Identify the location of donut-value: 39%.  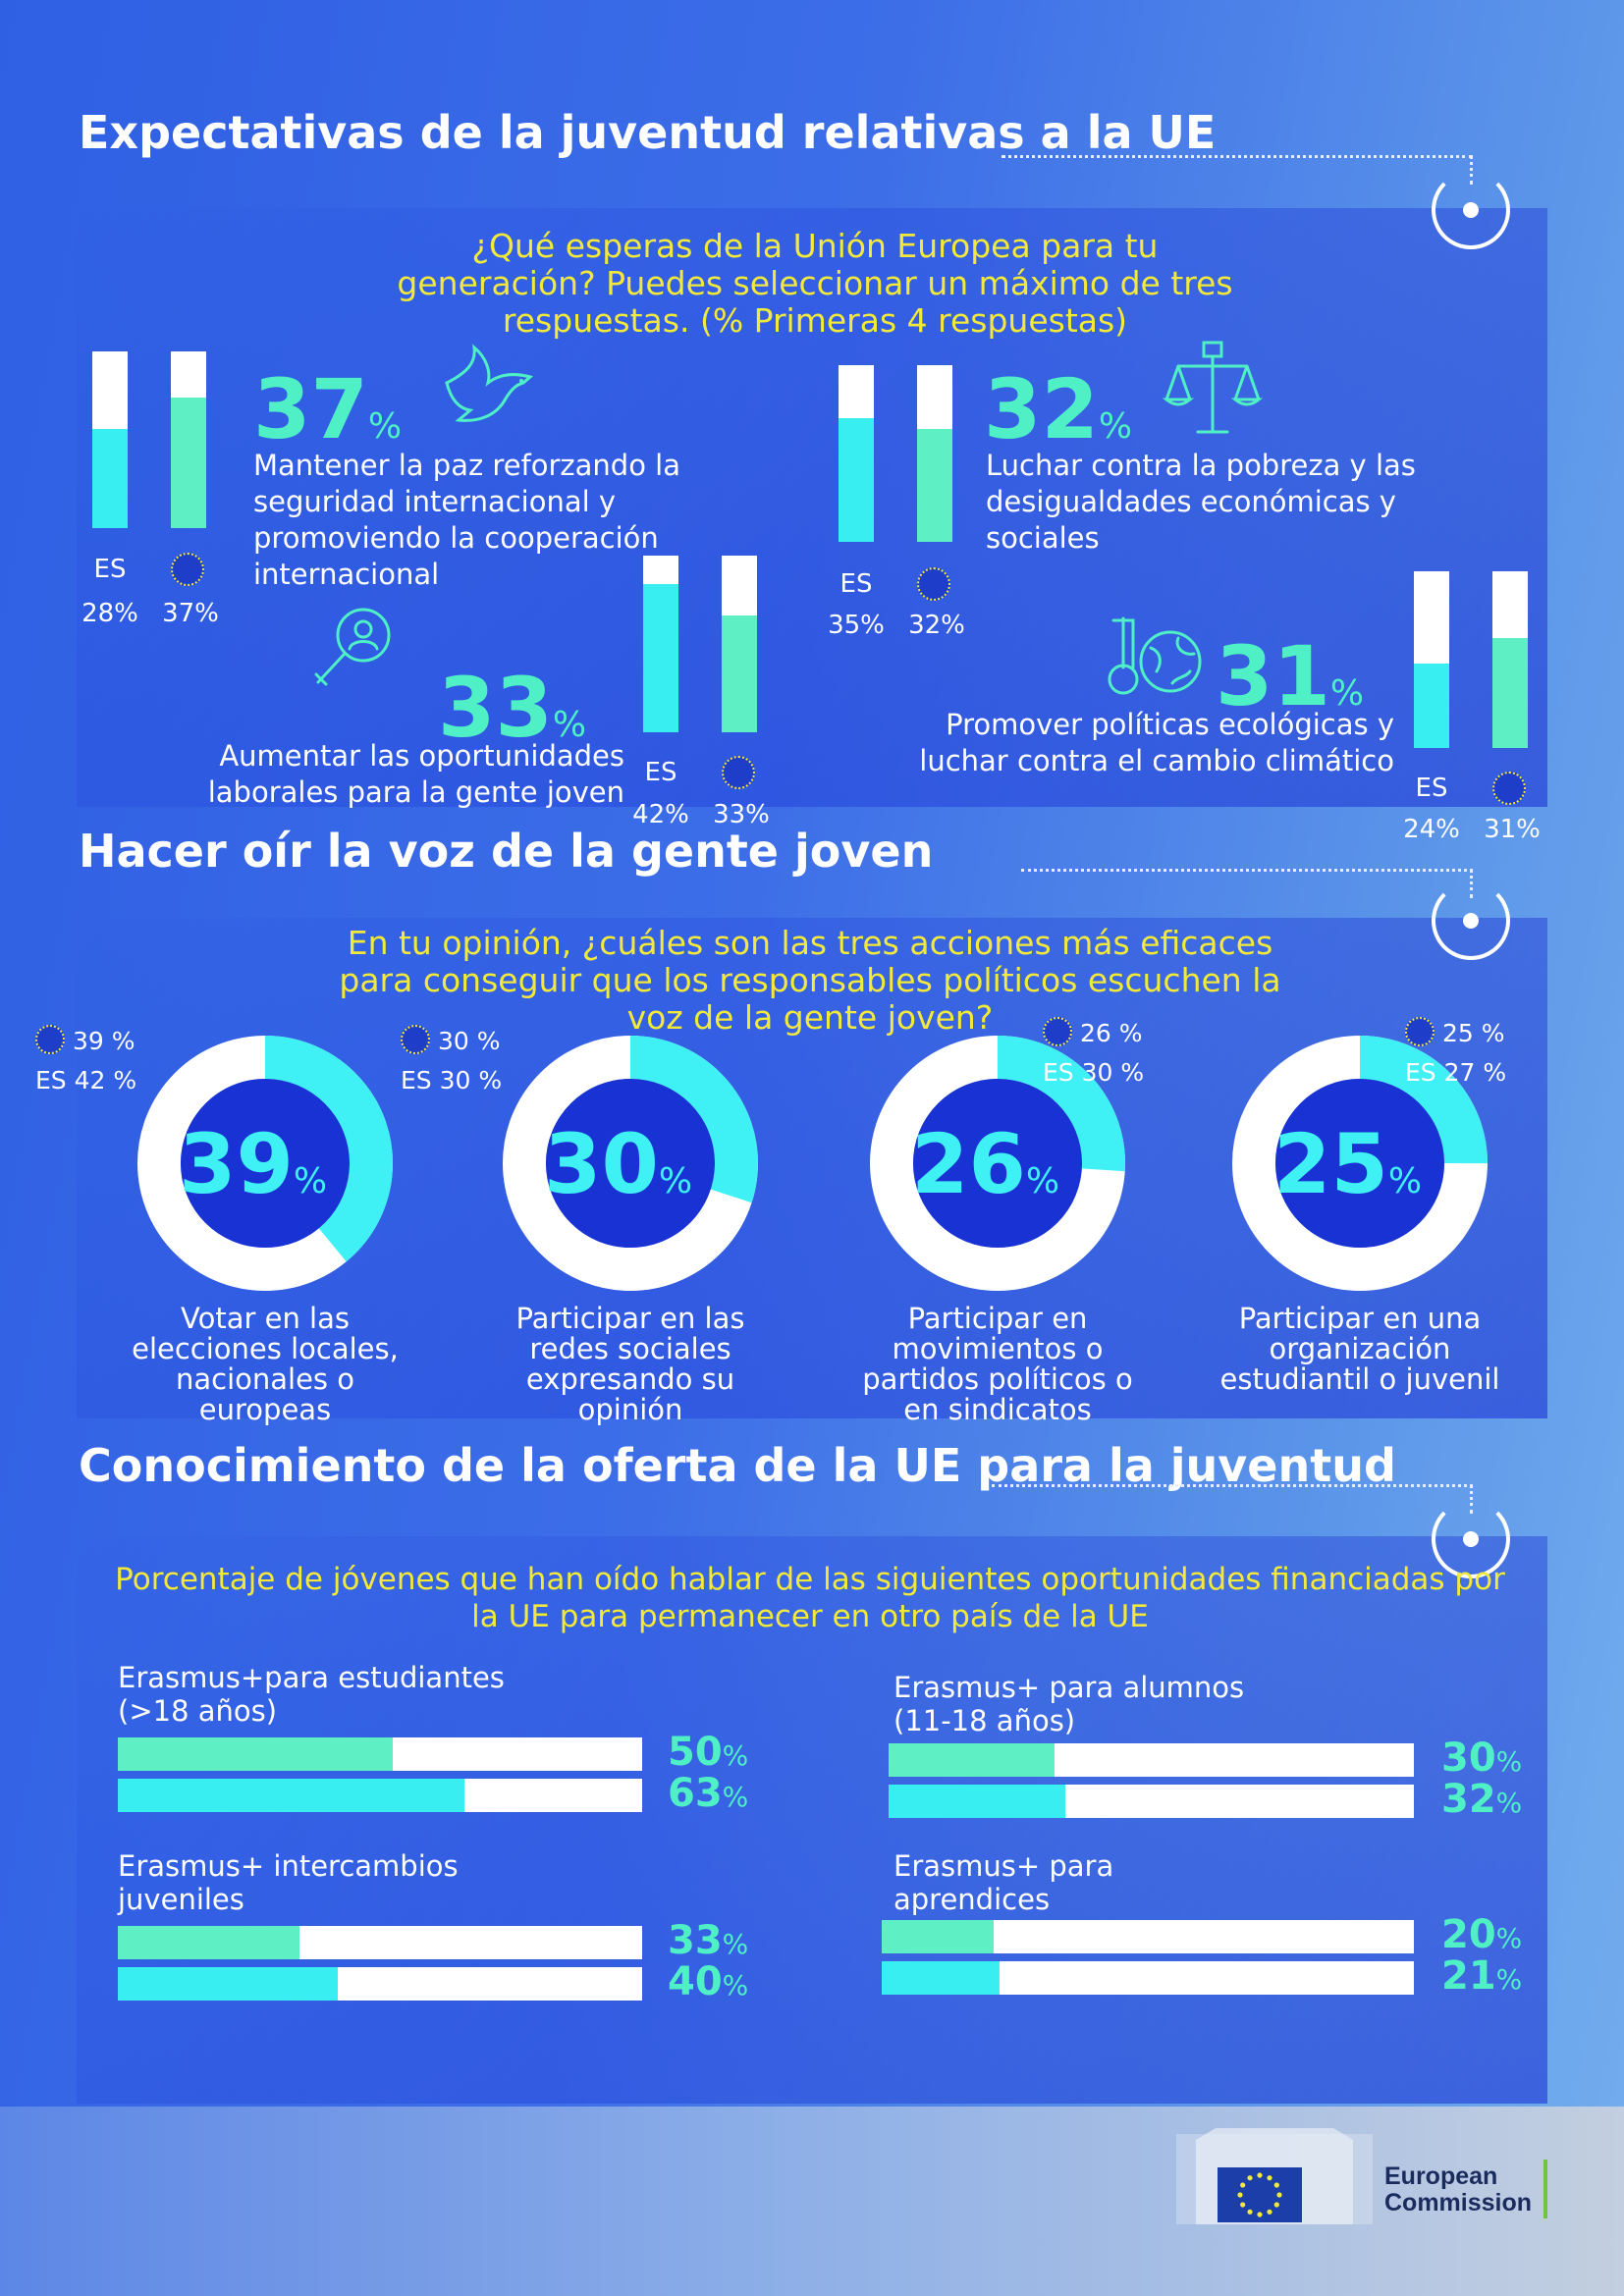
(253, 1164).